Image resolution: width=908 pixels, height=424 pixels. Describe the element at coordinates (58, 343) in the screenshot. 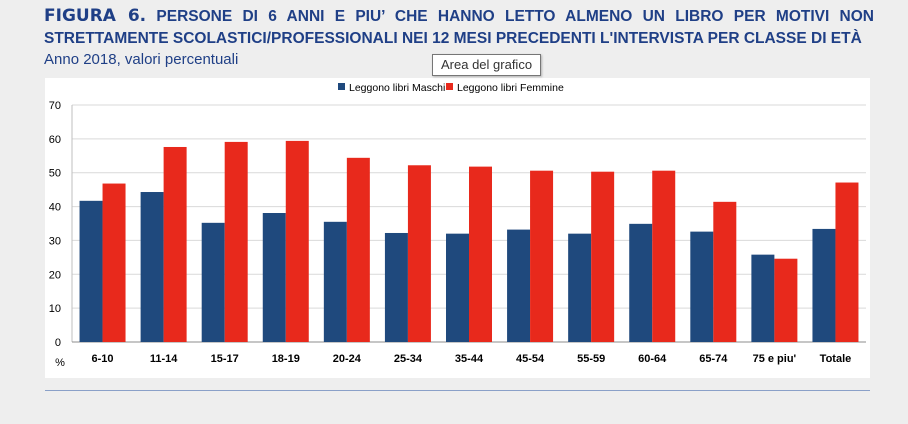

I see `y-tick-label: 0` at that location.